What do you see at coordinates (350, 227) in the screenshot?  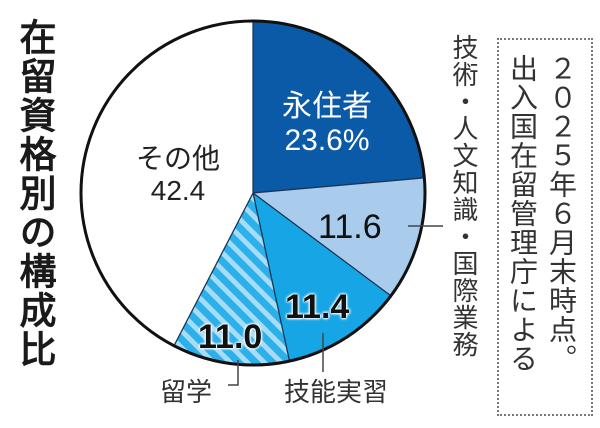 I see `gijutsu-value: 11.6` at bounding box center [350, 227].